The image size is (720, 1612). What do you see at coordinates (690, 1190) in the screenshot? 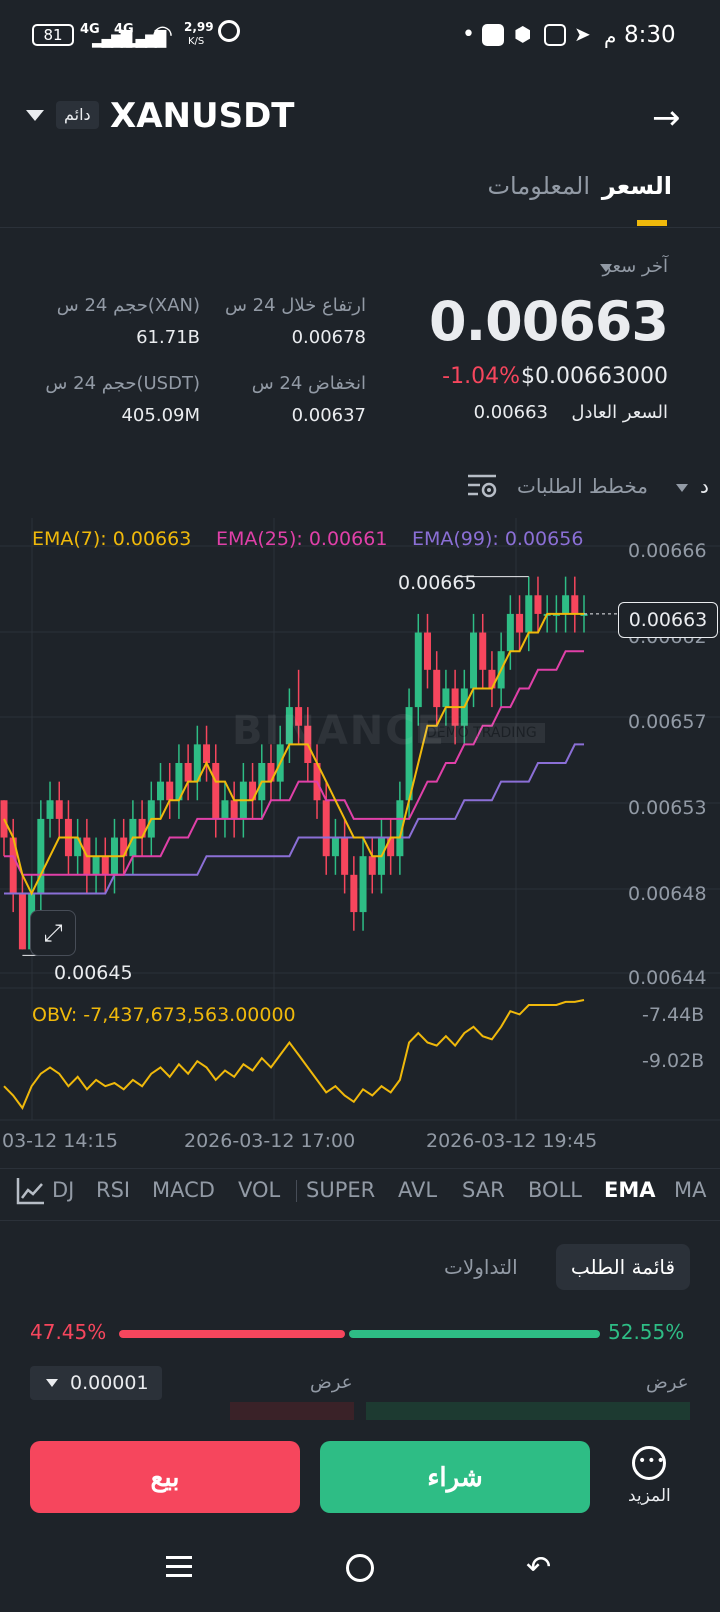
I see `indicator-tab-ma: MA` at bounding box center [690, 1190].